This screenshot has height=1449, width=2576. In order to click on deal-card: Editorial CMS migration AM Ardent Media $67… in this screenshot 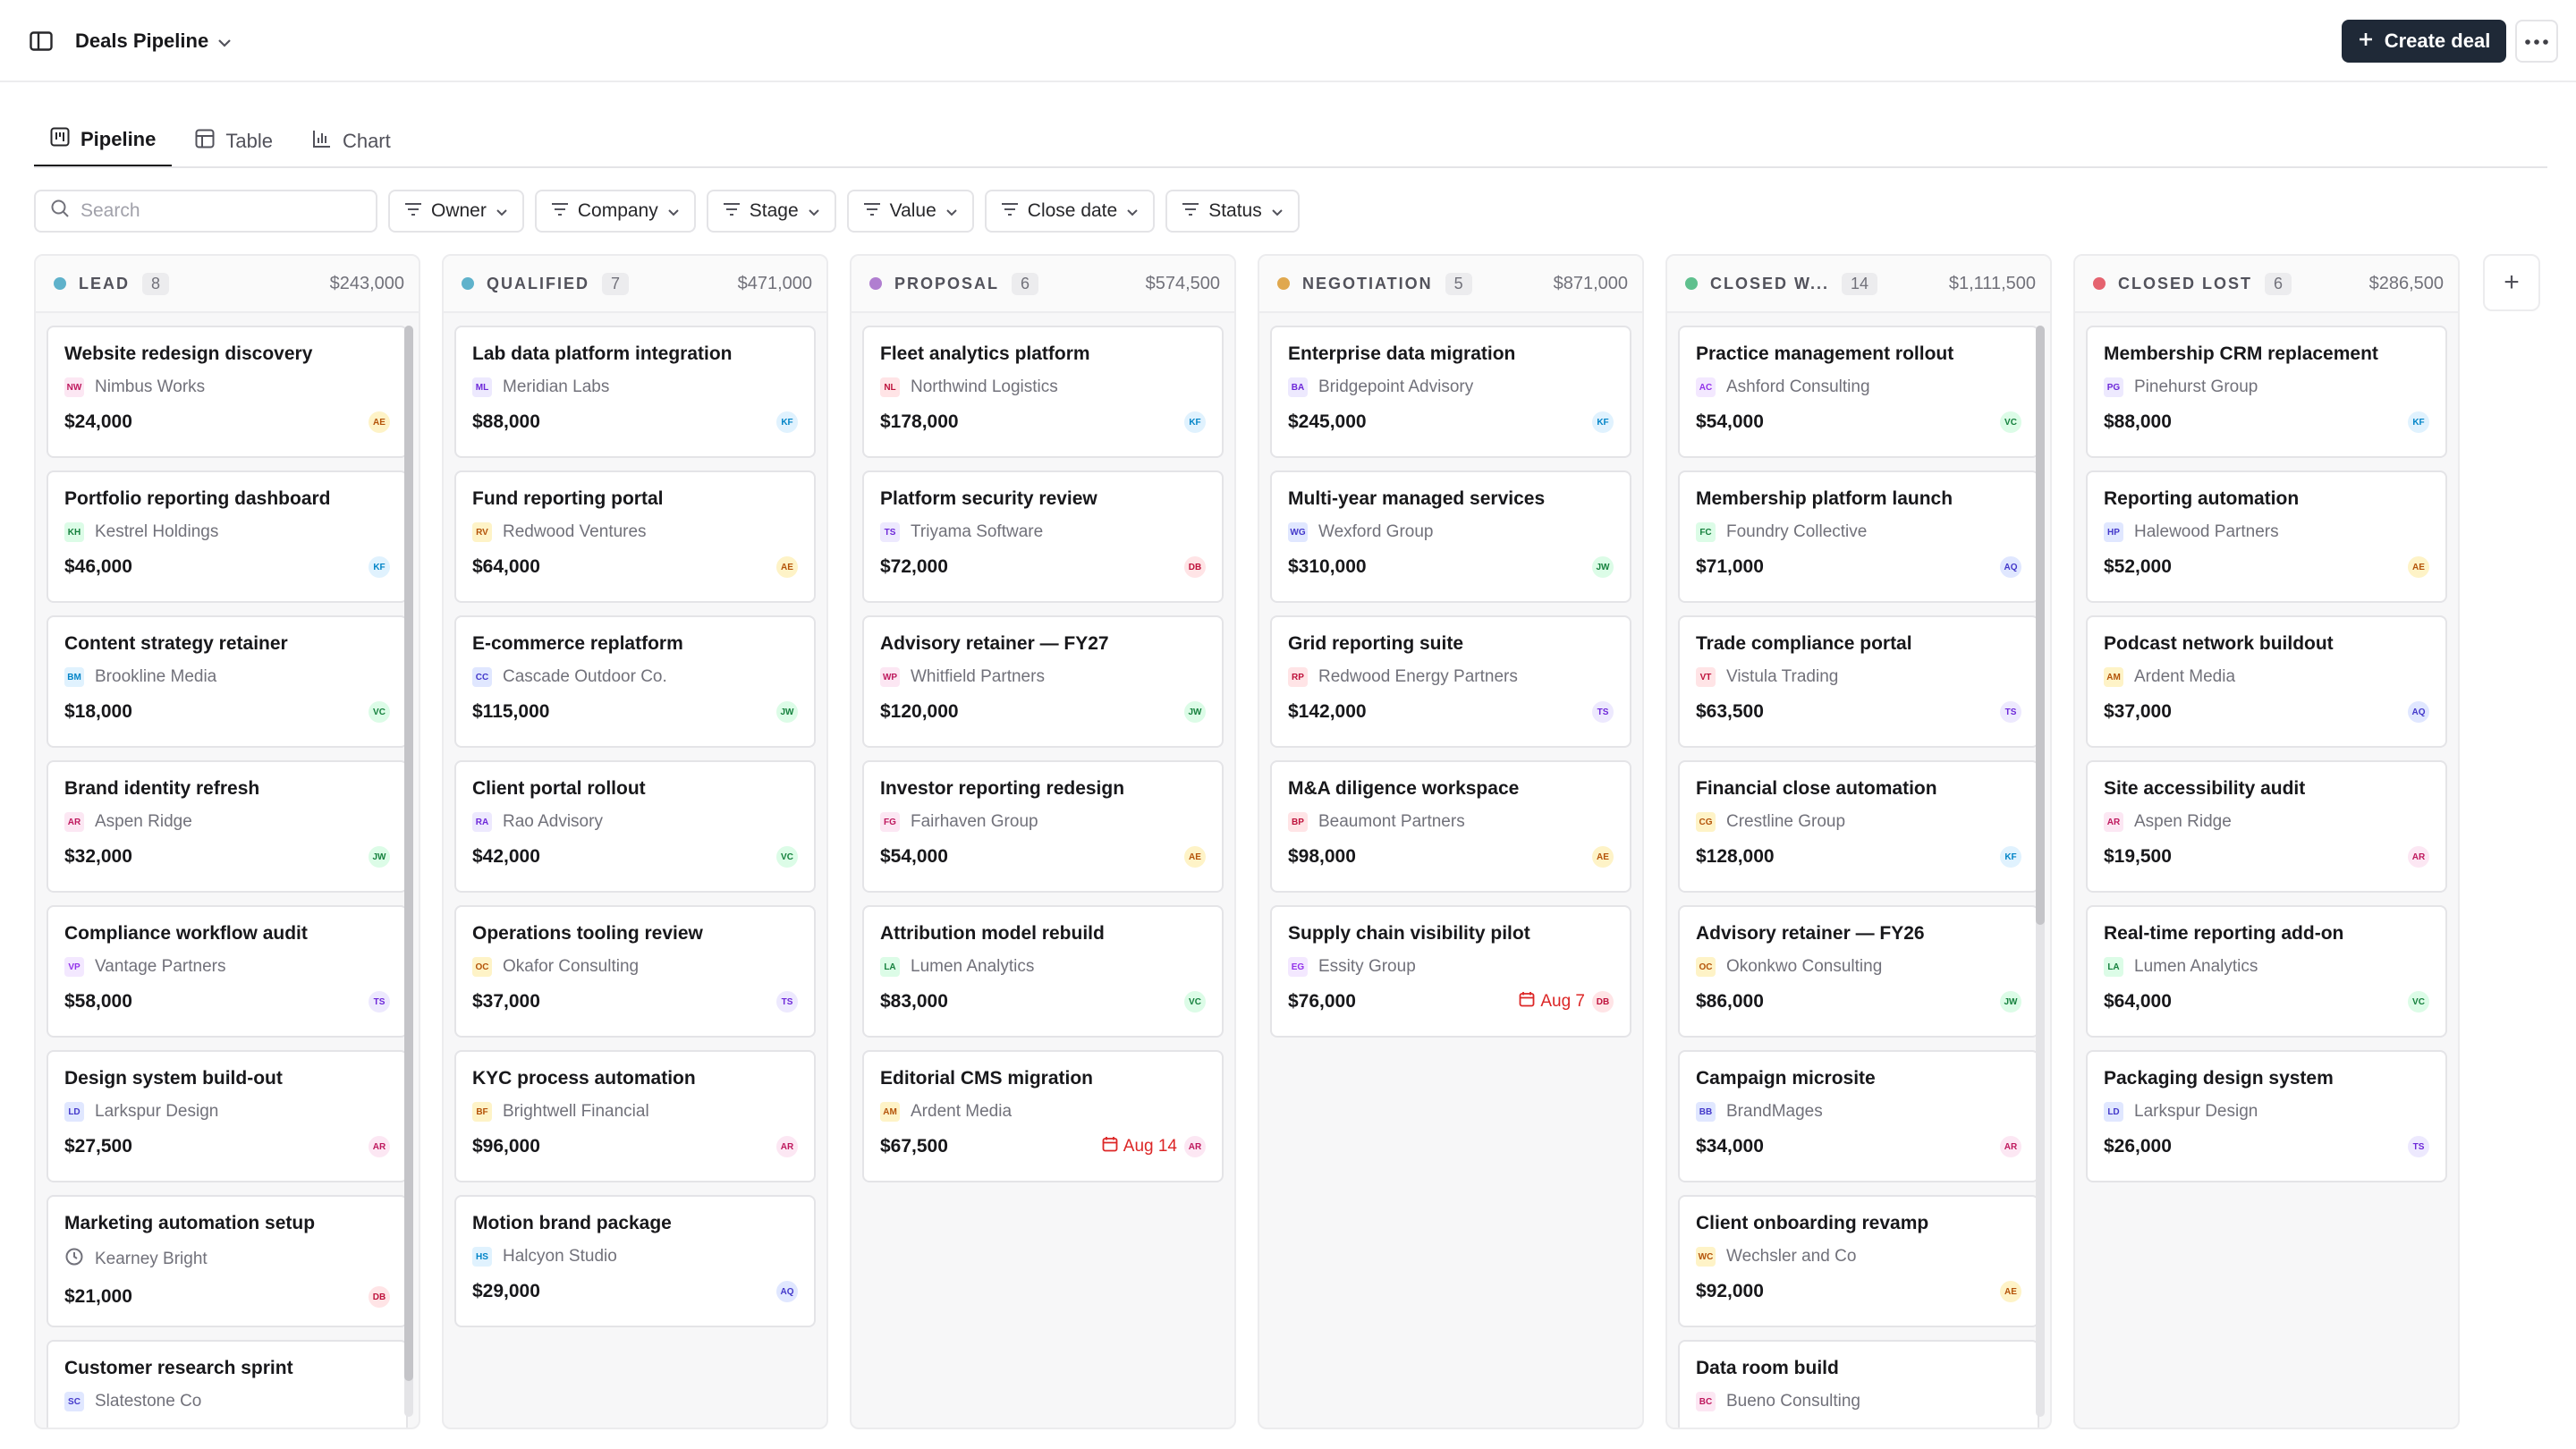, I will do `click(1043, 1116)`.